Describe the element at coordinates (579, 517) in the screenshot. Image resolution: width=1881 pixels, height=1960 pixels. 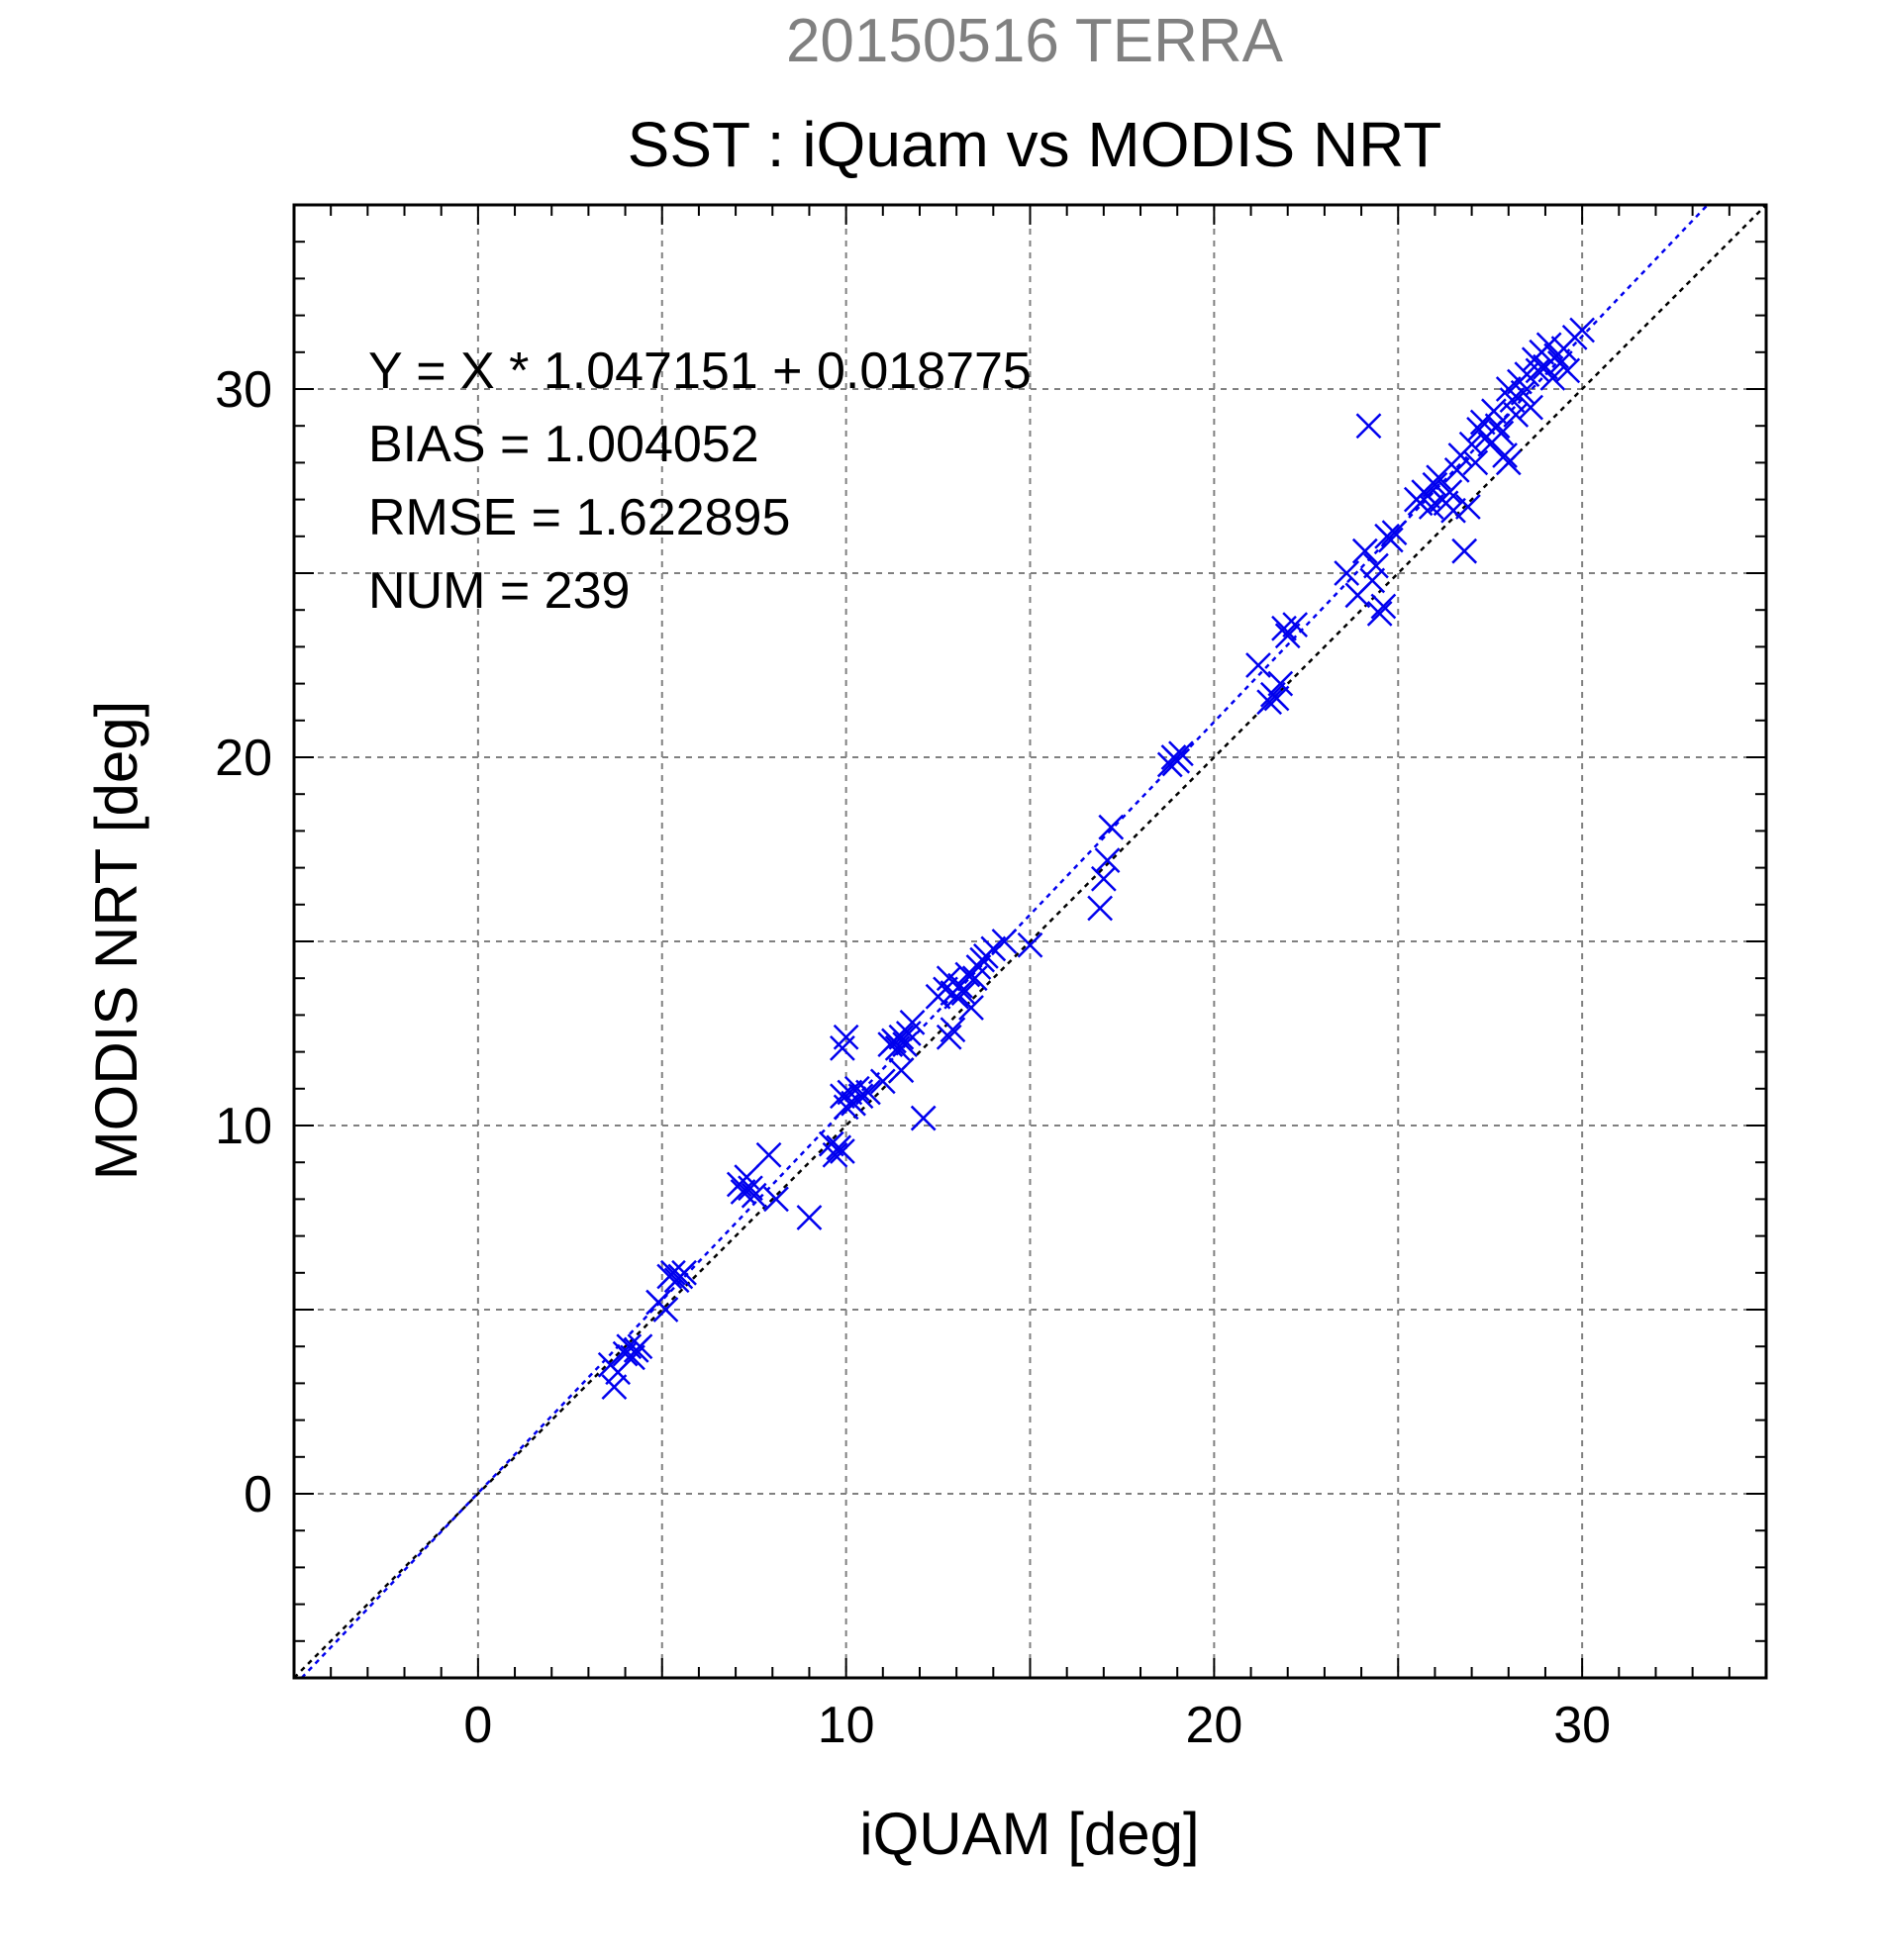
I see `annotation-rmse: RMSE = 1.622895` at that location.